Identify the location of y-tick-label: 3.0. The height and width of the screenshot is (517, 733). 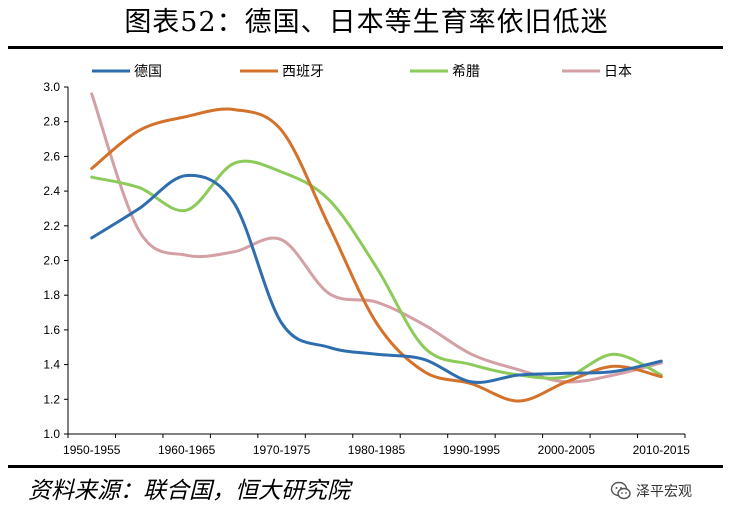
(51, 87).